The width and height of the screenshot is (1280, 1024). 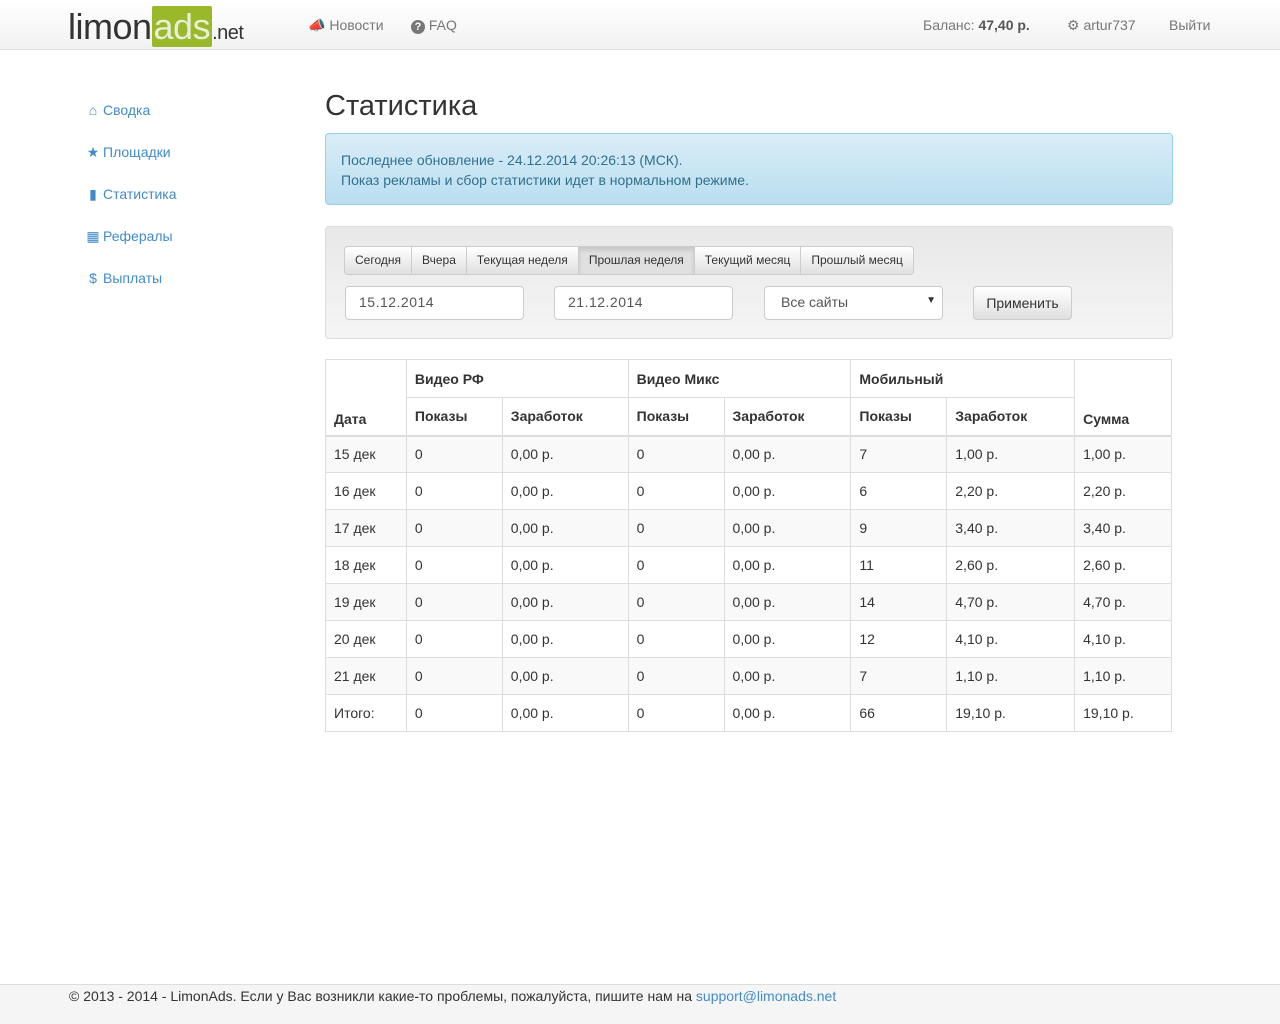 I want to click on period-this-week-button: Текущая неделя, so click(x=522, y=260).